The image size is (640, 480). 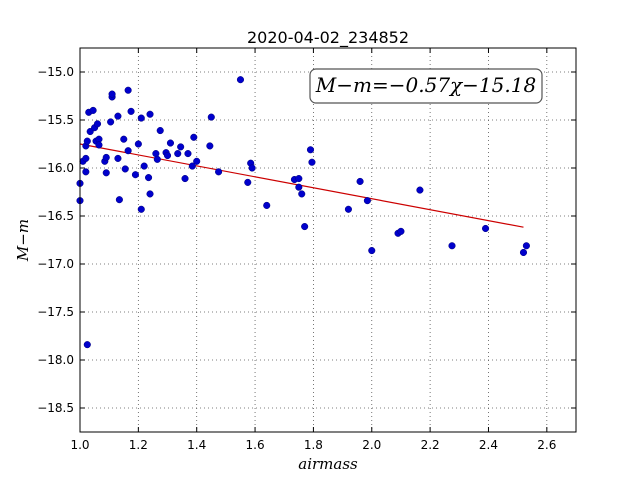 I want to click on x-tick-label: 1.8, so click(x=313, y=445).